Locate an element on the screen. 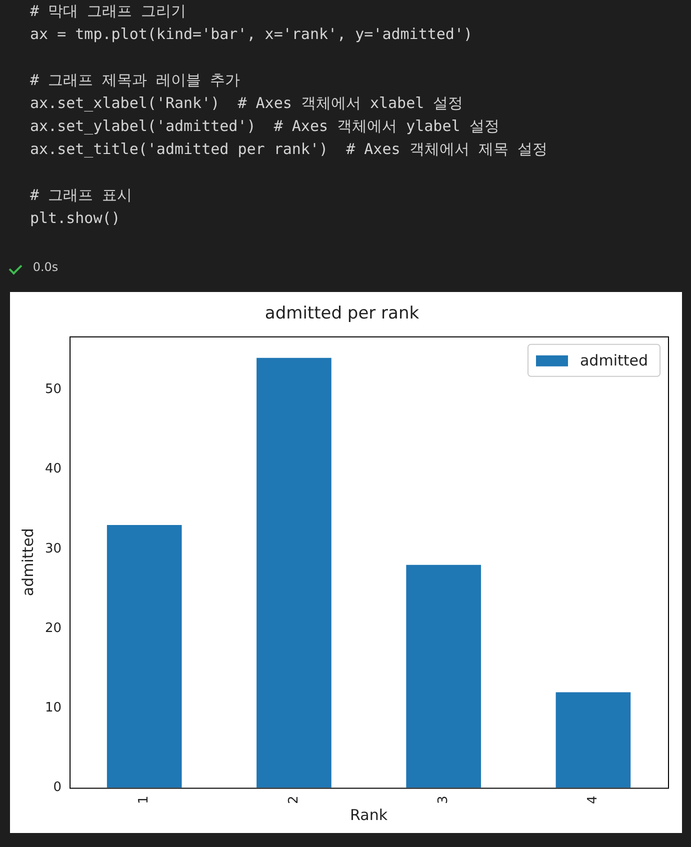  x-tick-label: 1 is located at coordinates (144, 800).